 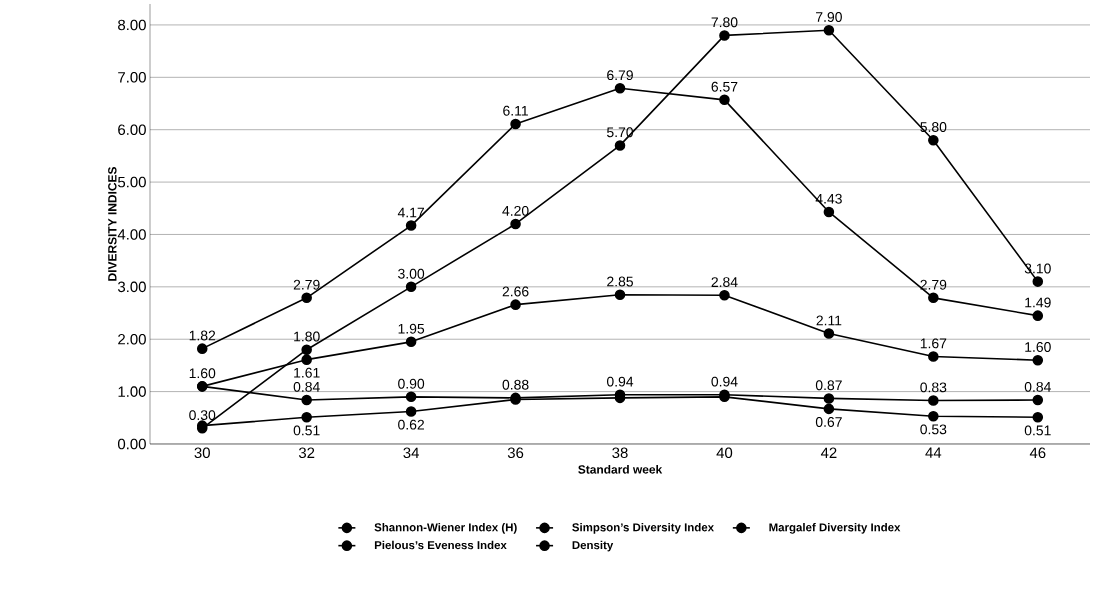 I want to click on data-label: 2.85, so click(x=620, y=281).